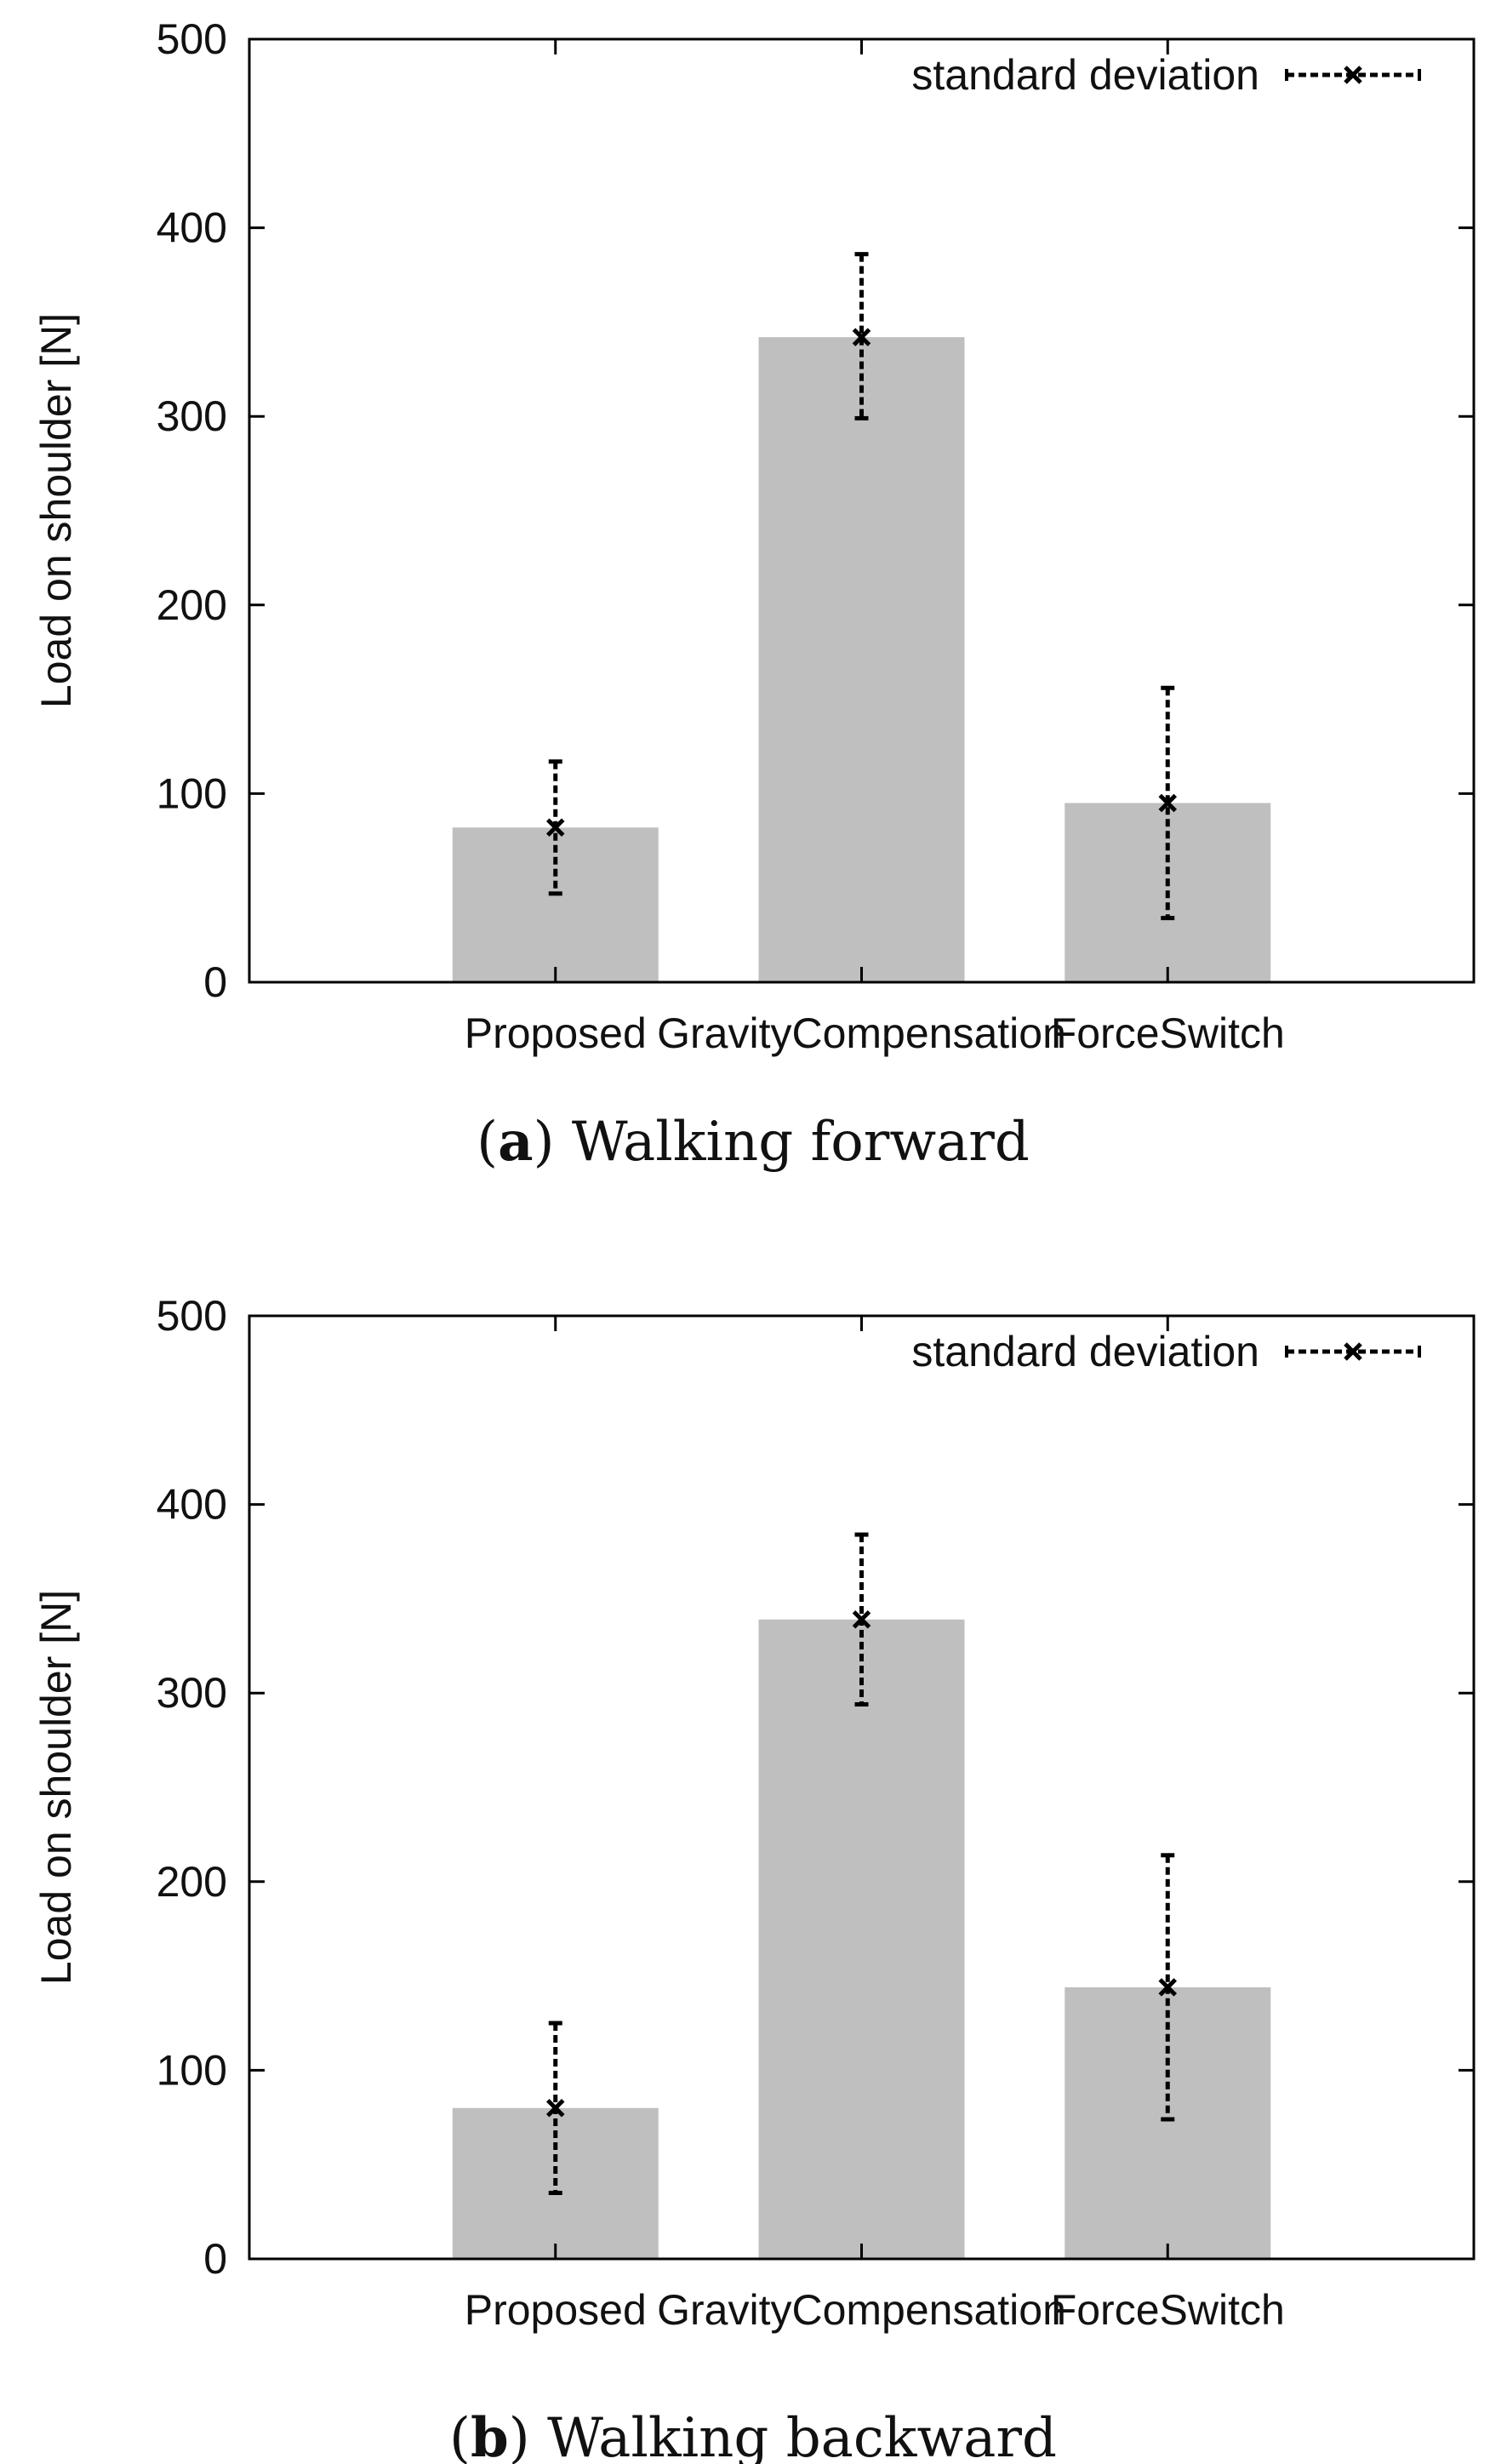 The image size is (1507, 2464). Describe the element at coordinates (783, 2435) in the screenshot. I see `caption-text: ) Walking backward` at that location.